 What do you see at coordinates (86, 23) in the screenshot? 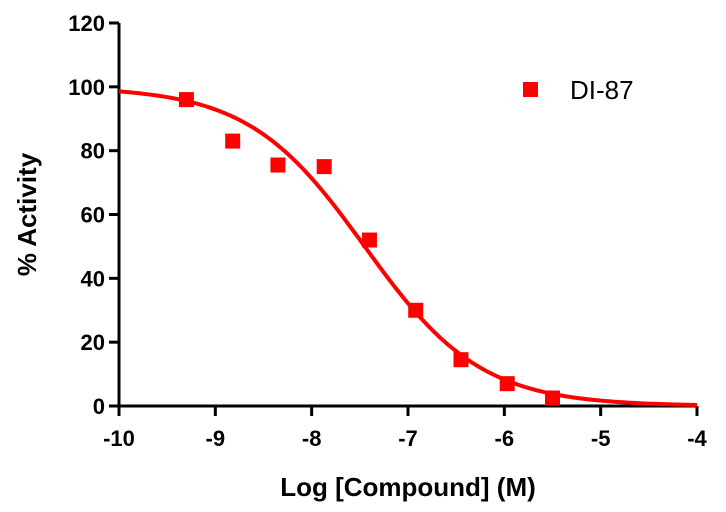
I see `y-tick-label: 120` at bounding box center [86, 23].